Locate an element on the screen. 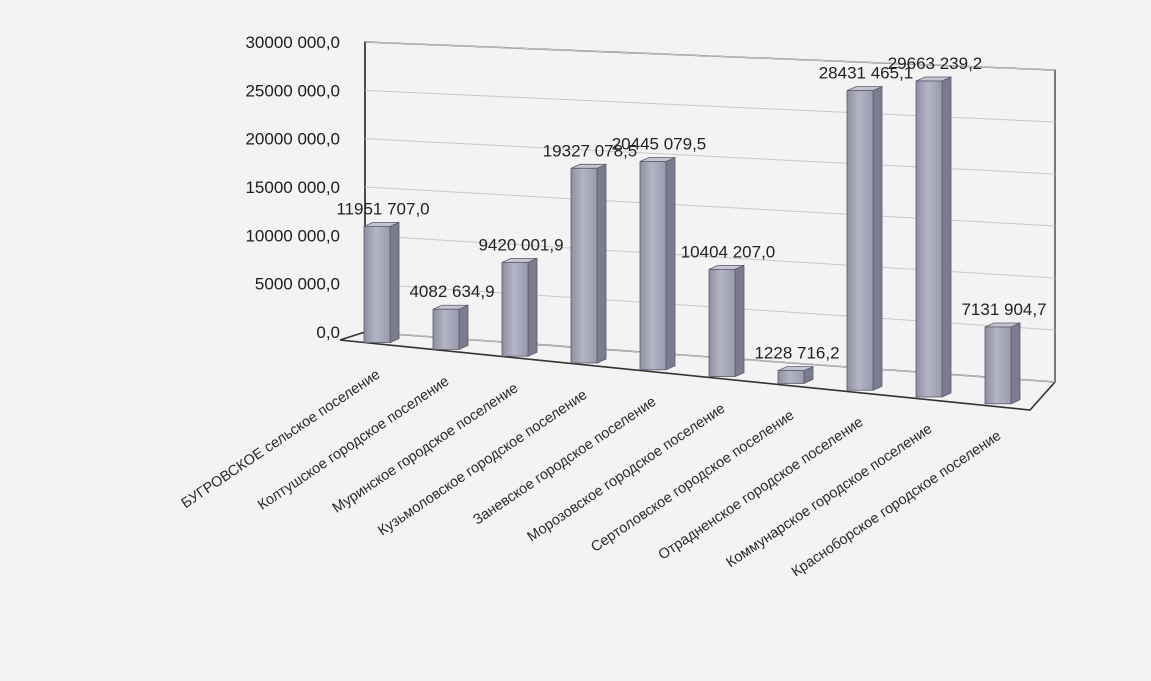  data-label: 9420 001,9 is located at coordinates (520, 244).